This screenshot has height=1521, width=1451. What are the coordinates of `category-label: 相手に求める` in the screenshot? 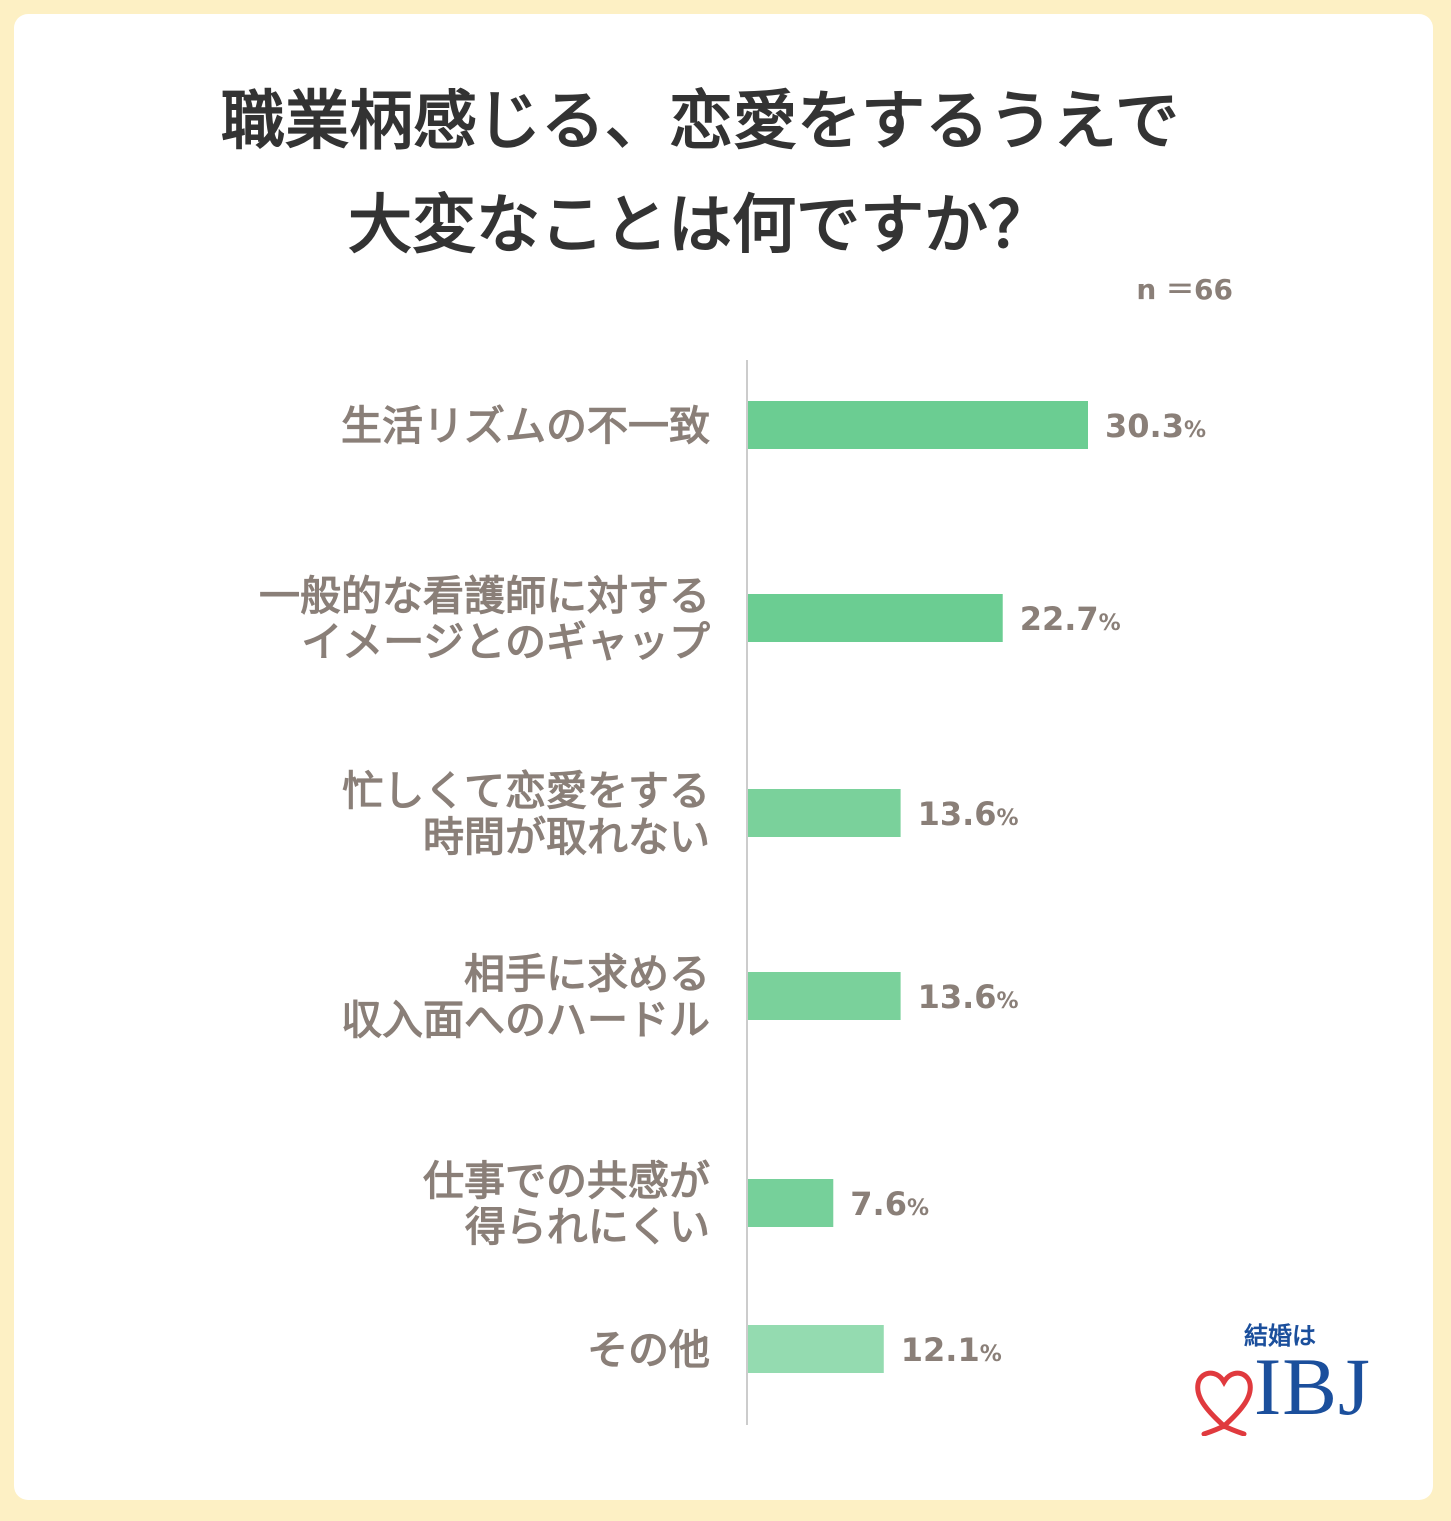 It's located at (587, 974).